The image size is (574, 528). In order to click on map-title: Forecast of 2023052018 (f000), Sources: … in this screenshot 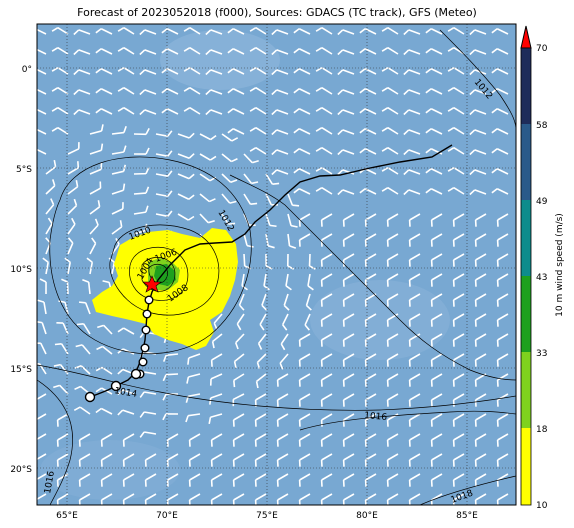, I will do `click(277, 12)`.